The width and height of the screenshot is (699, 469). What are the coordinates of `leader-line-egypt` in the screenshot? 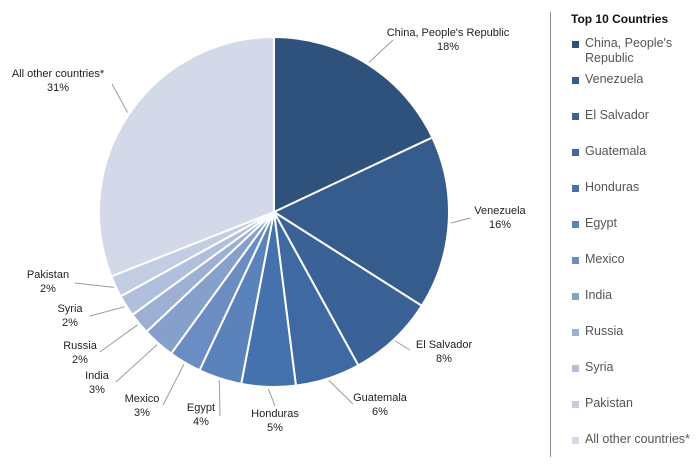 It's located at (219, 398).